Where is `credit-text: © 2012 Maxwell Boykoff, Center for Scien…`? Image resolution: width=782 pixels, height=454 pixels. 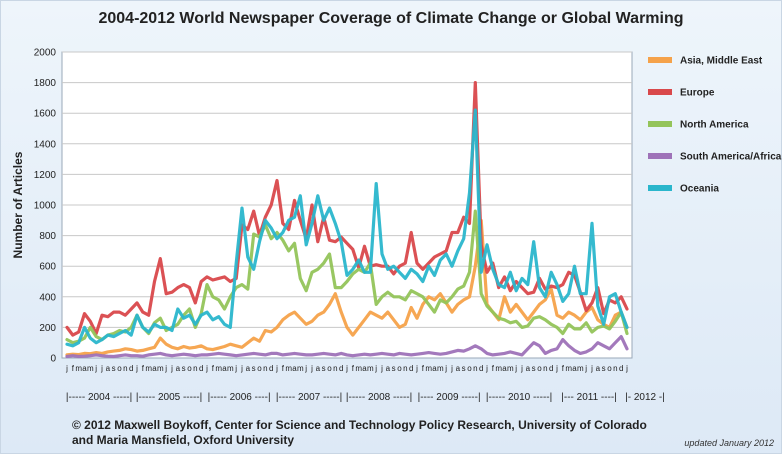
credit-text: © 2012 Maxwell Boykoff, Center for Scien… is located at coordinates (372, 433).